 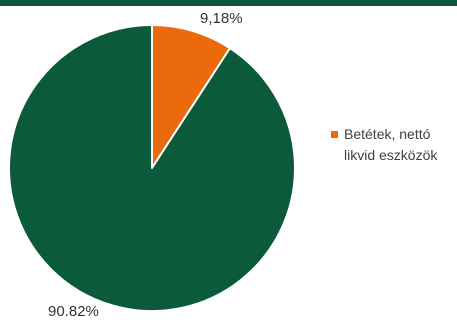 I want to click on legend: Betétek, nettó likvid eszközök, so click(x=393, y=145).